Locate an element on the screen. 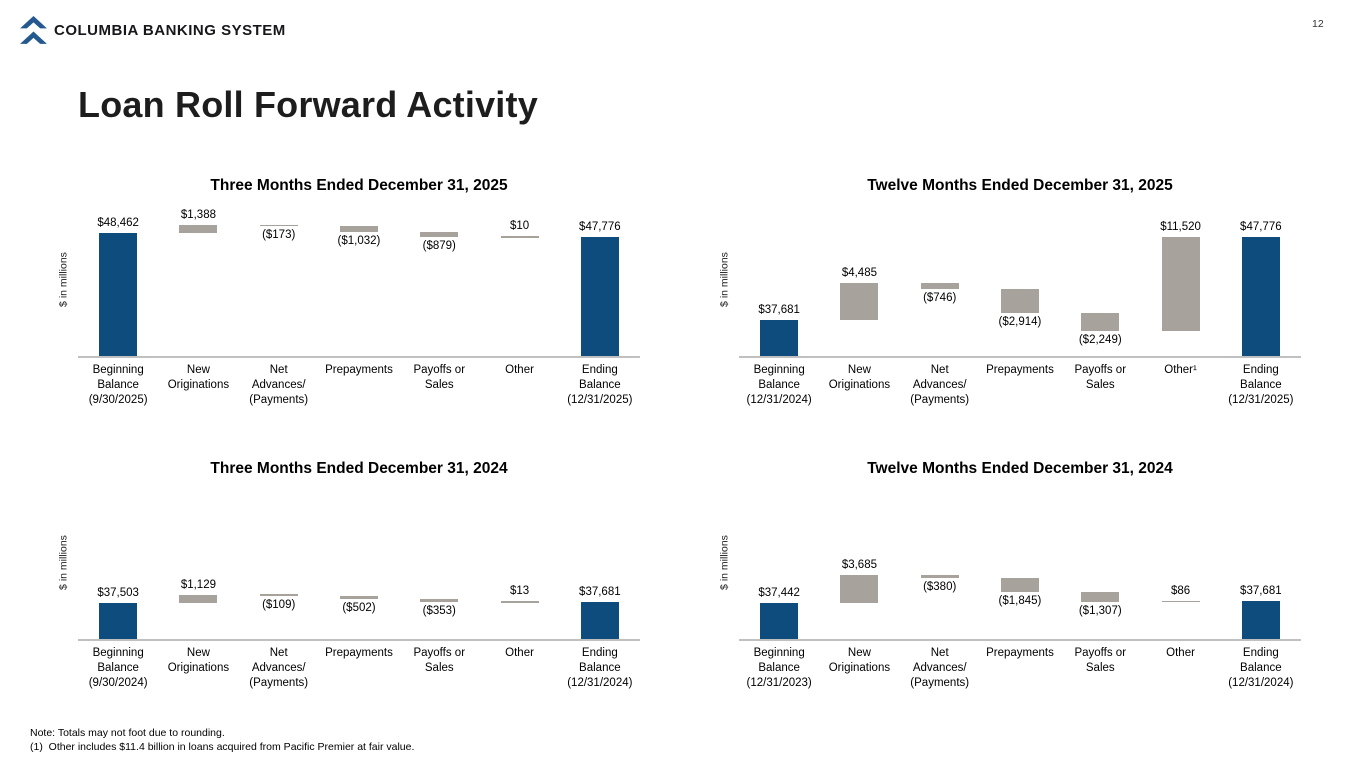  value-label: ($1,307) is located at coordinates (1100, 610).